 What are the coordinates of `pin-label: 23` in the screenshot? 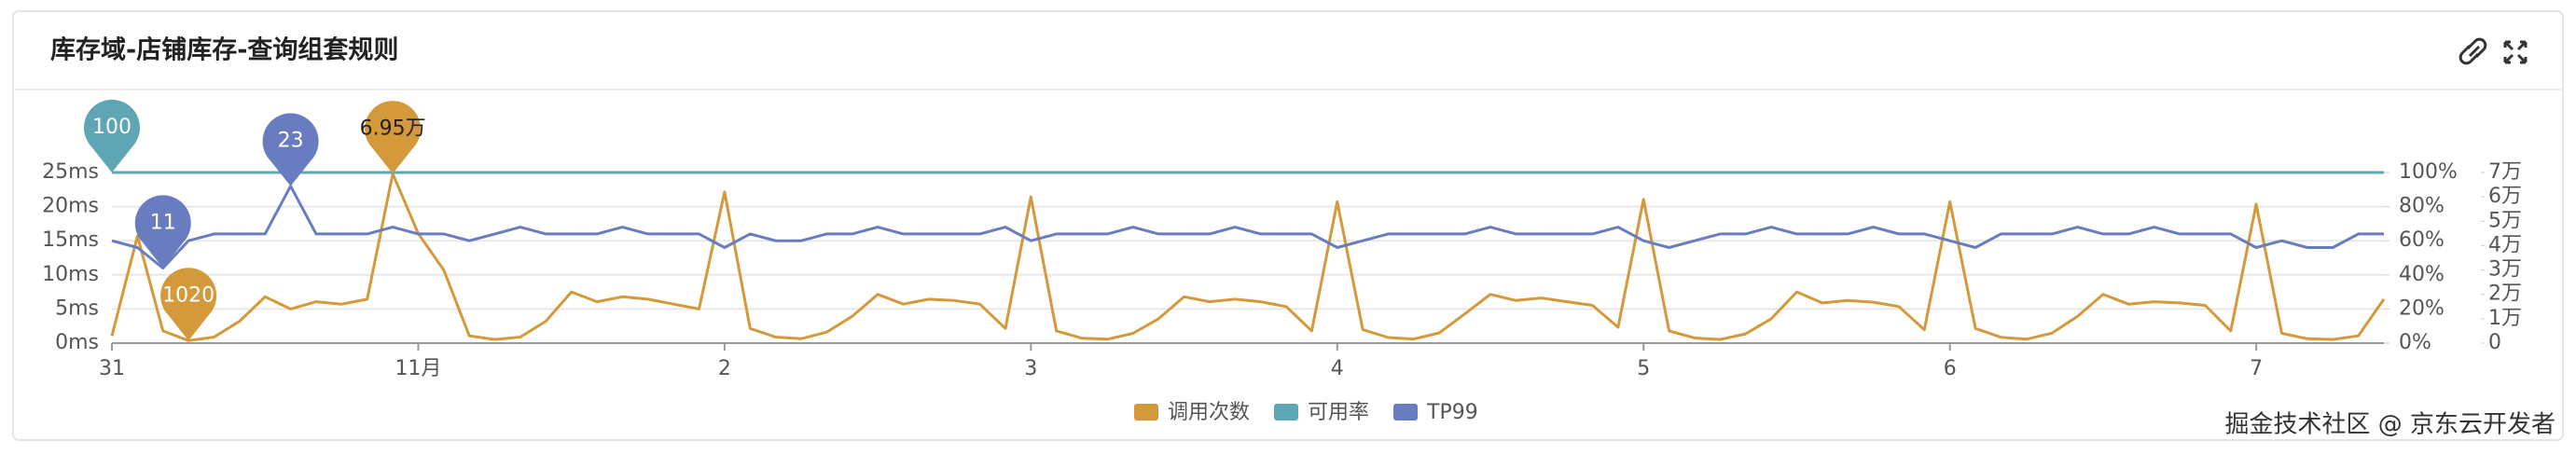 It's located at (291, 141).